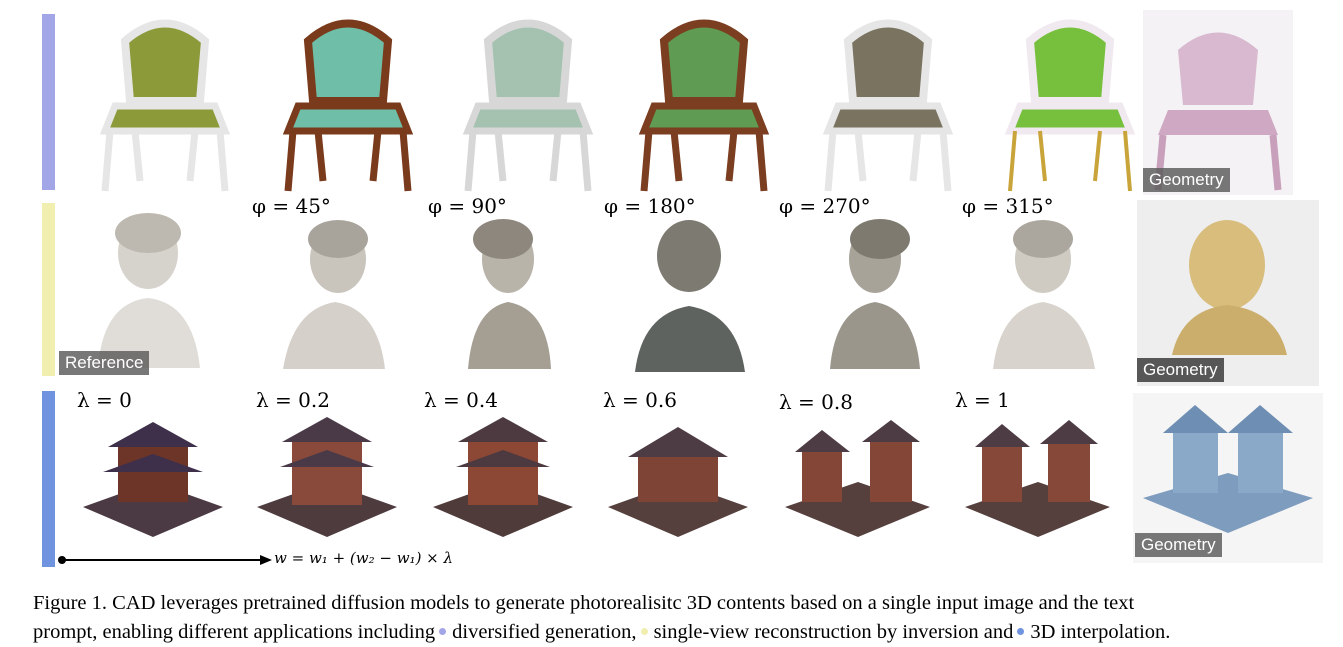 The width and height of the screenshot is (1343, 647). What do you see at coordinates (48, 479) in the screenshot?
I see `row-indicator-interpolation` at bounding box center [48, 479].